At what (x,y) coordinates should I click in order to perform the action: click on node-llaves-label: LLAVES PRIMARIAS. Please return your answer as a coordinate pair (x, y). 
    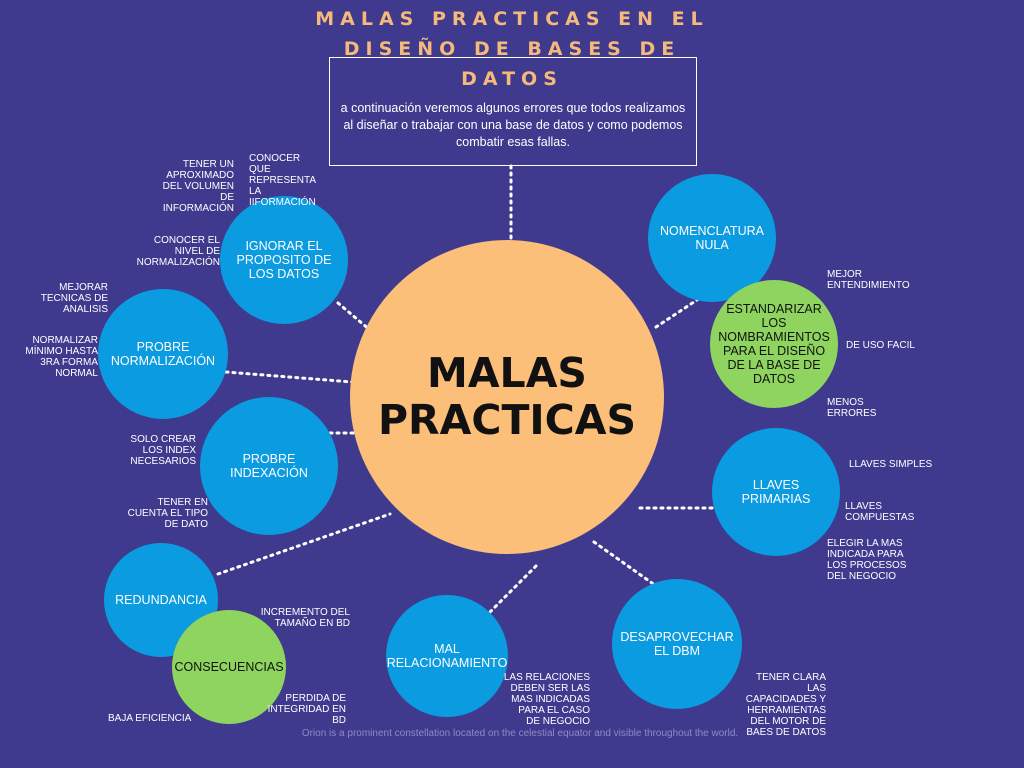
    Looking at the image, I should click on (776, 492).